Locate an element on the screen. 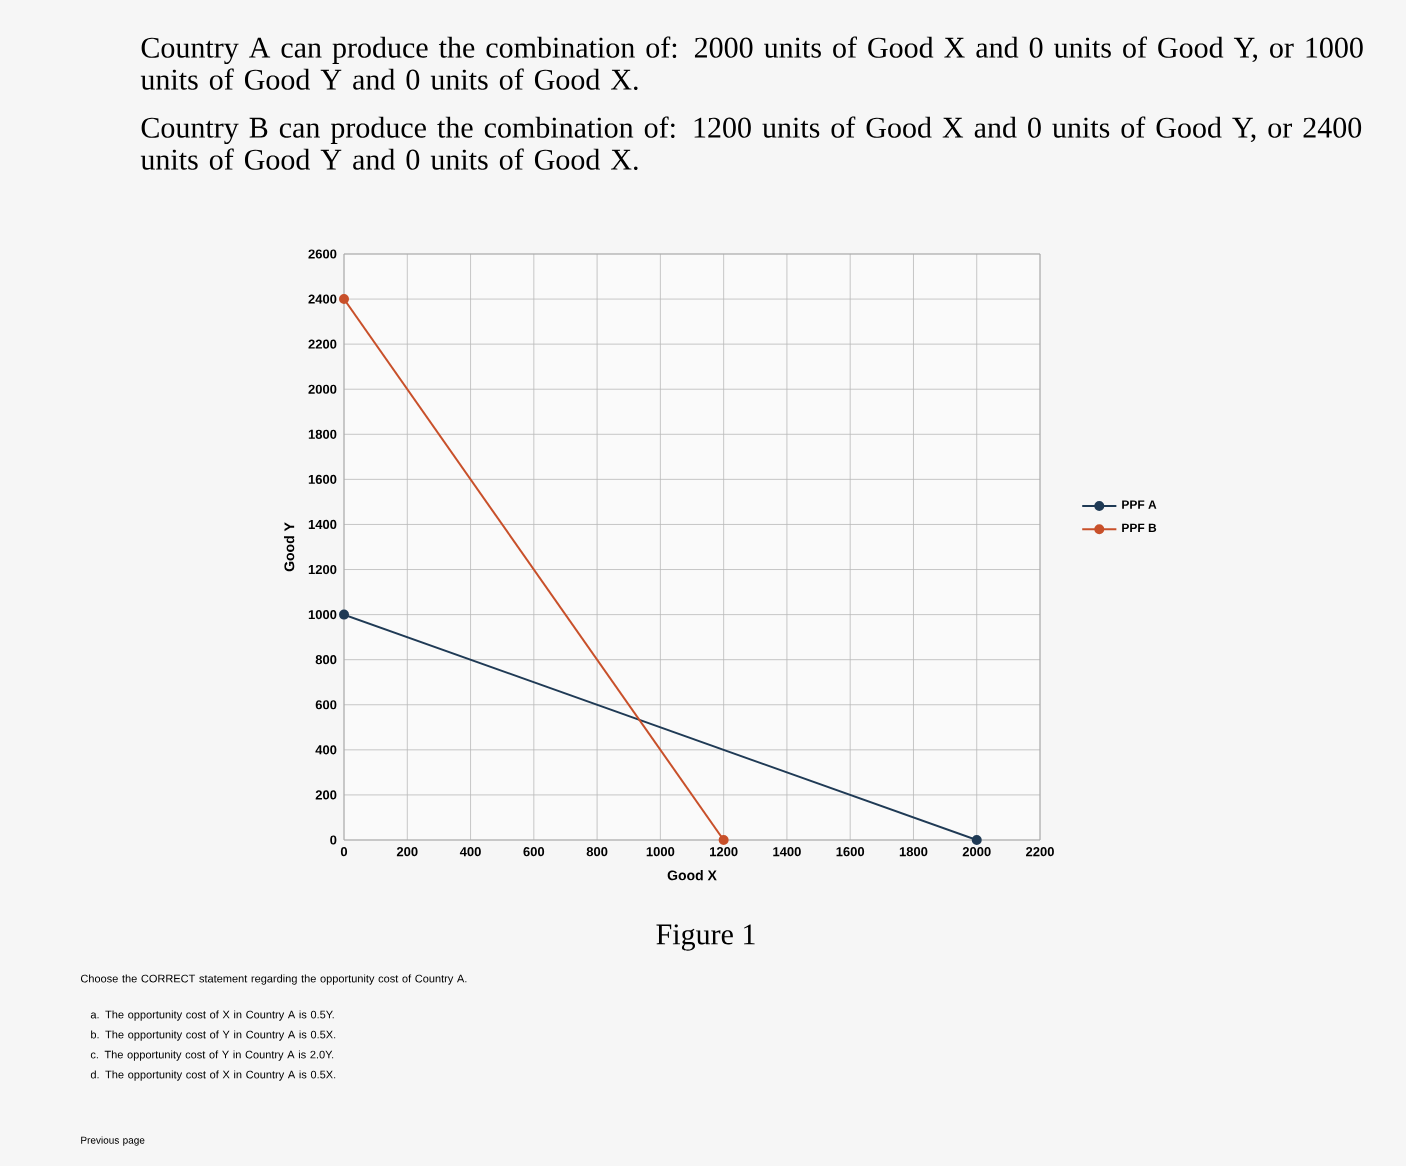 The image size is (1406, 1166). text: Country B can produce the combination of: 1200 units of Good X and 0 units of Good Y, or 2400 units of Good Y and 0 units of Good X. is located at coordinates (751, 143).